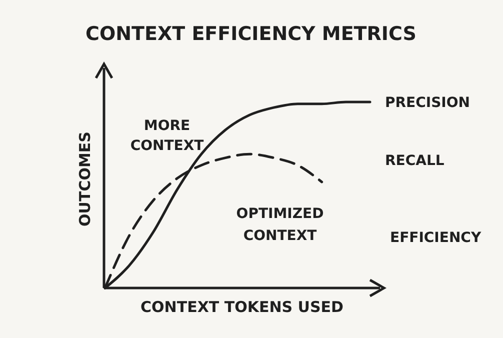  What do you see at coordinates (251, 34) in the screenshot?
I see `chart-title: CONTEXT EFFICIENCY METRICS` at bounding box center [251, 34].